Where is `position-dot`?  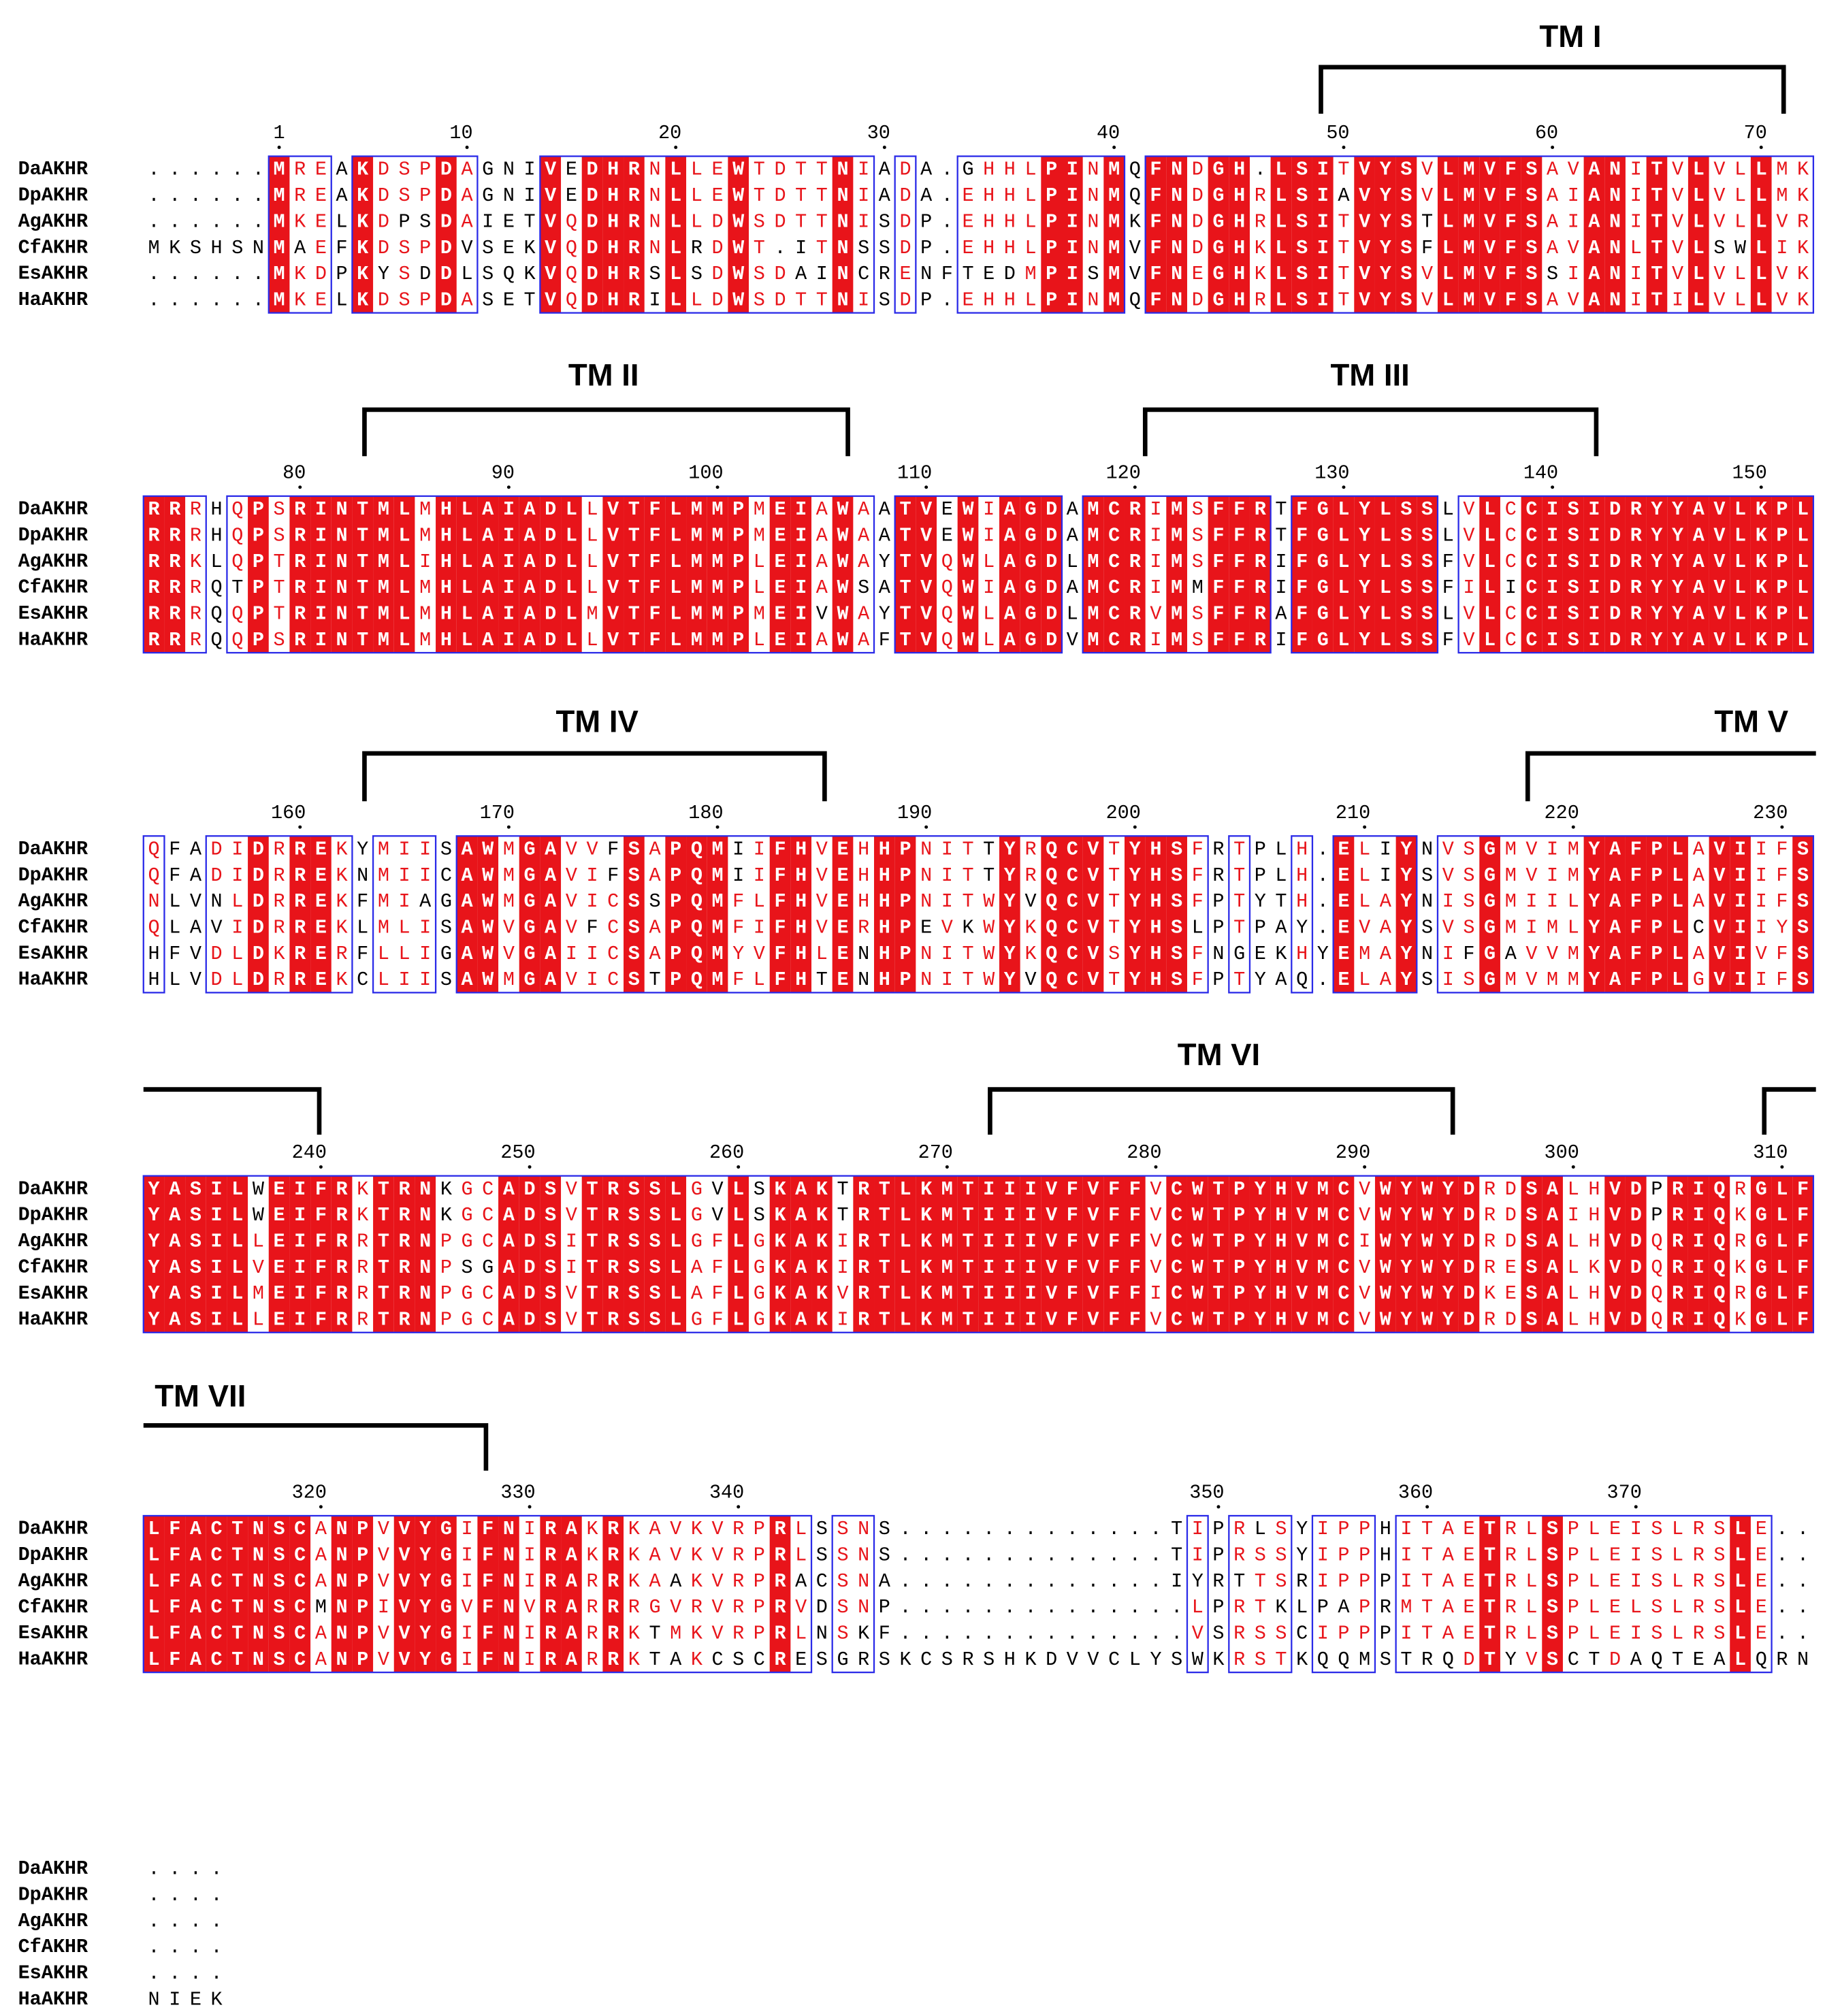
position-dot is located at coordinates (1636, 1507).